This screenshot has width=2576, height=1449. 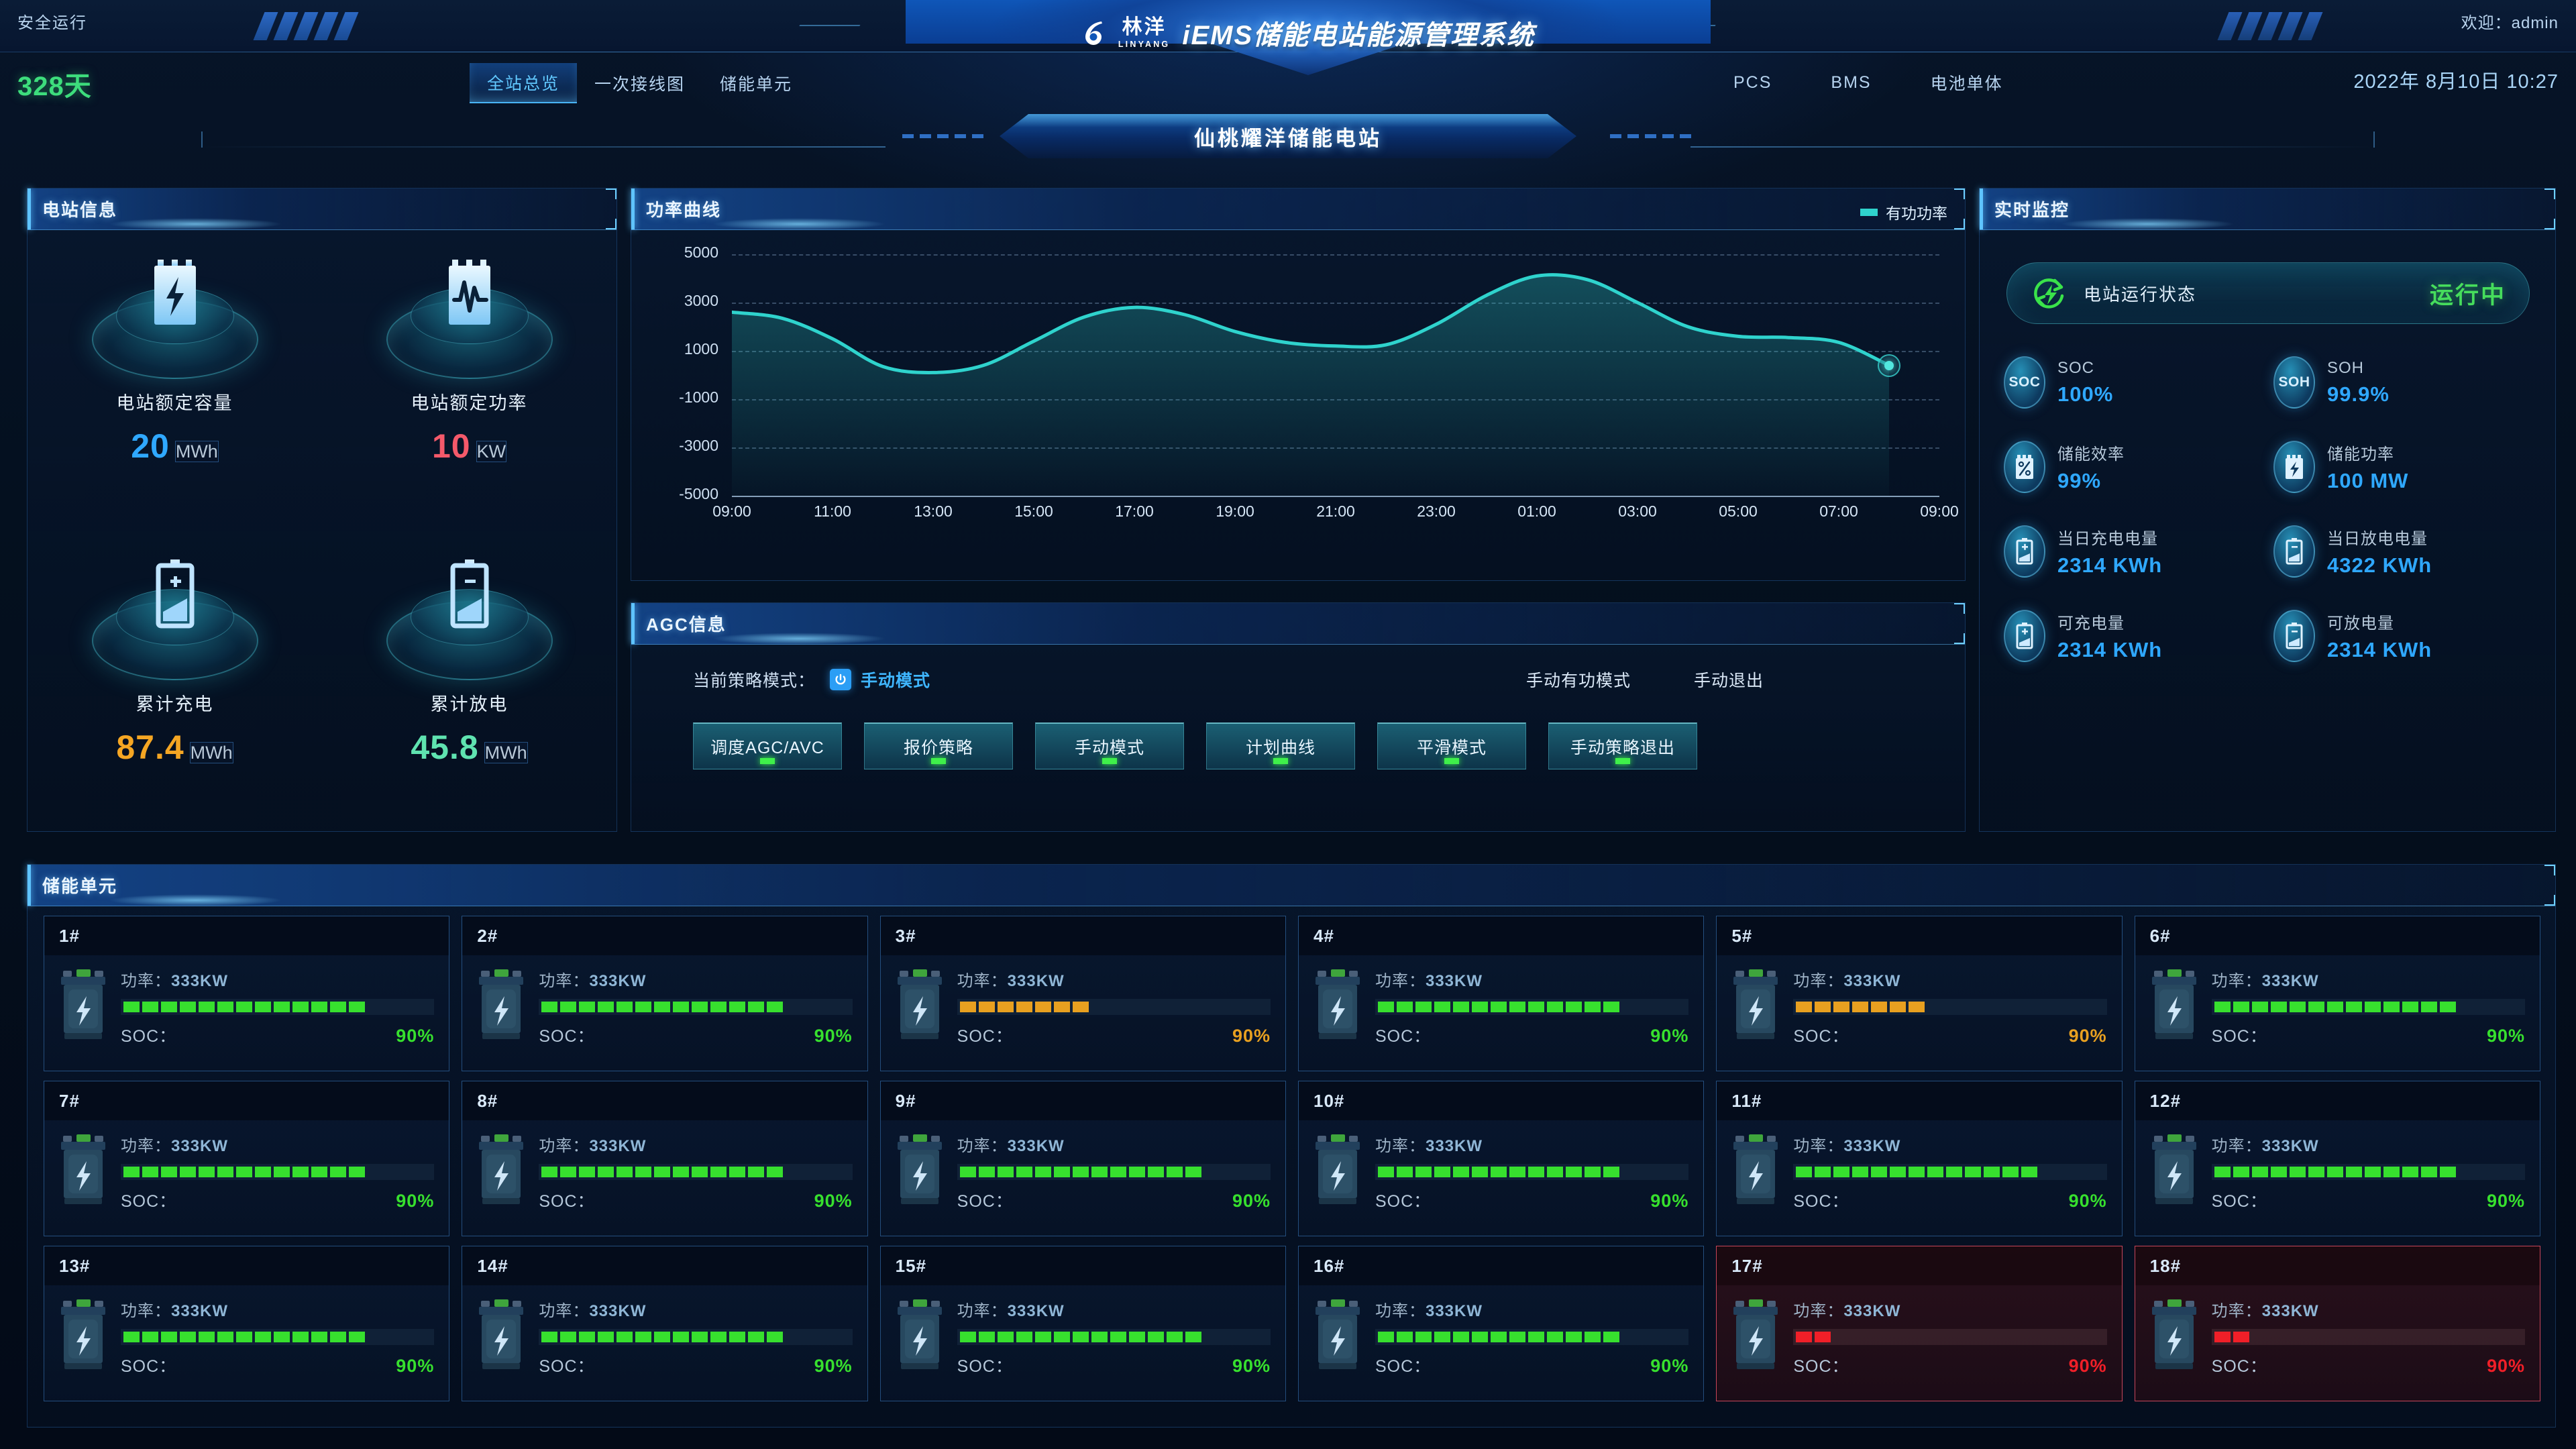 I want to click on soc-value: 90%, so click(x=1669, y=1036).